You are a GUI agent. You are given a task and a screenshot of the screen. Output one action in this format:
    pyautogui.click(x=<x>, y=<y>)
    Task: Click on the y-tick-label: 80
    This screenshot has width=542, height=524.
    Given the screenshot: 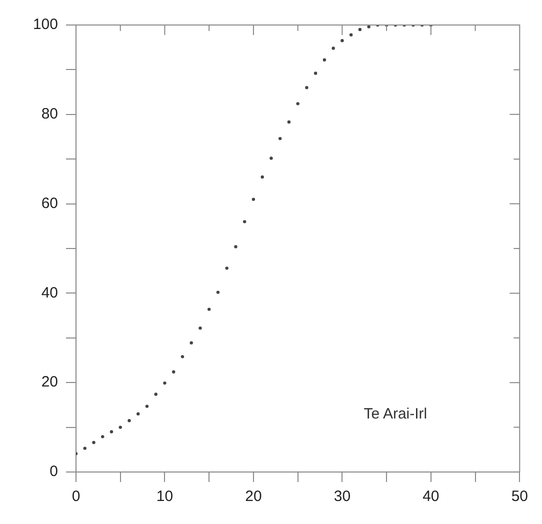 What is the action you would take?
    pyautogui.click(x=49, y=114)
    